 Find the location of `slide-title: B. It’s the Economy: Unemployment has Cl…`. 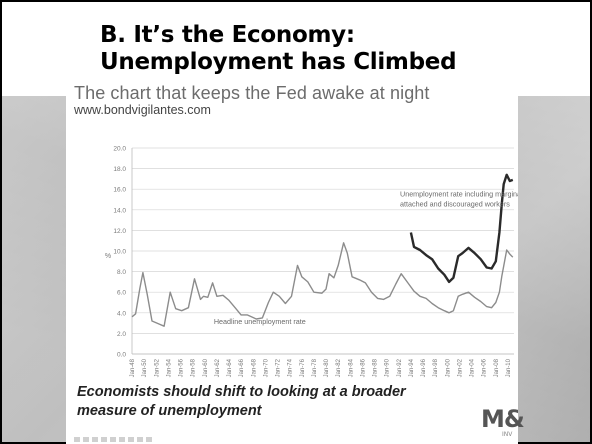

slide-title: B. It’s the Economy: Unemployment has Cl… is located at coordinates (278, 49).